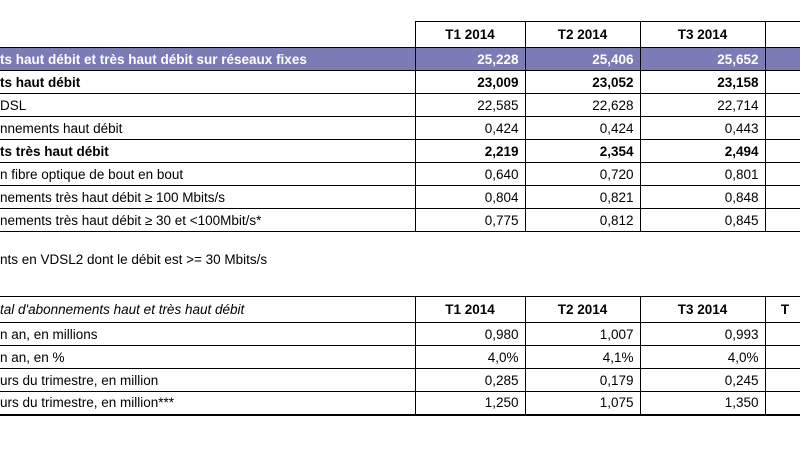 Image resolution: width=800 pixels, height=450 pixels. I want to click on value-cell: 0,980, so click(470, 334).